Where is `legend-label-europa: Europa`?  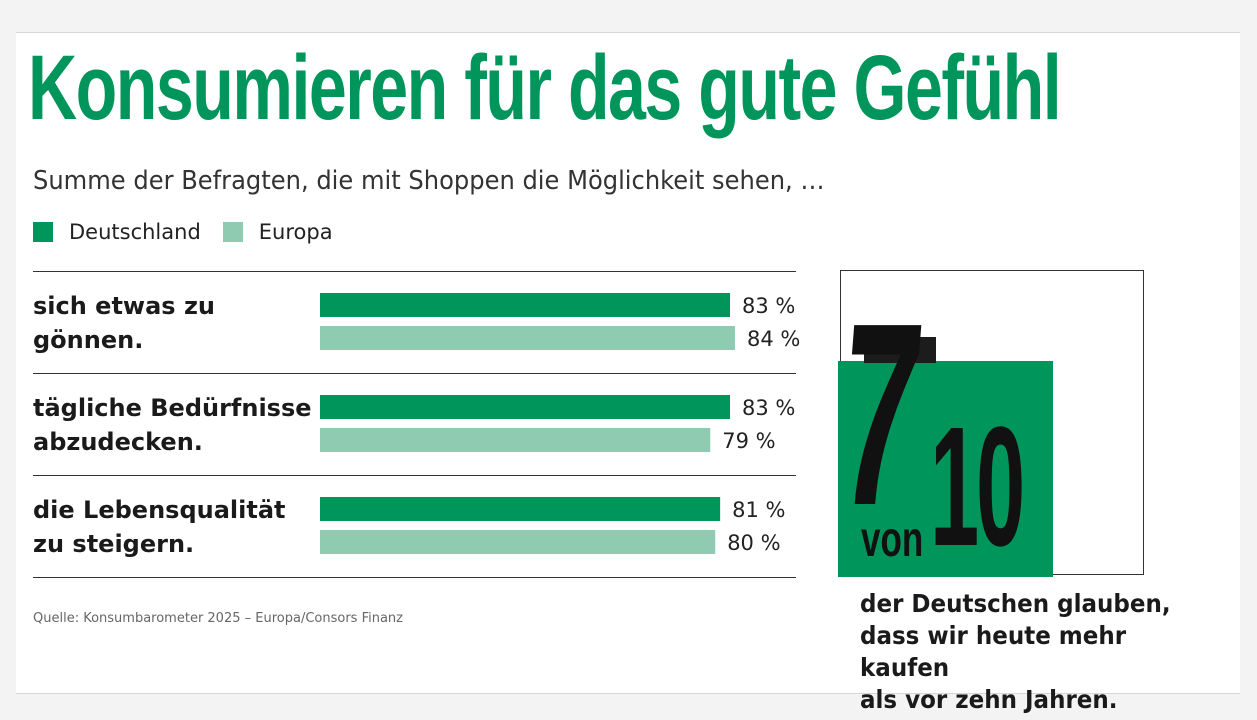 legend-label-europa: Europa is located at coordinates (295, 232).